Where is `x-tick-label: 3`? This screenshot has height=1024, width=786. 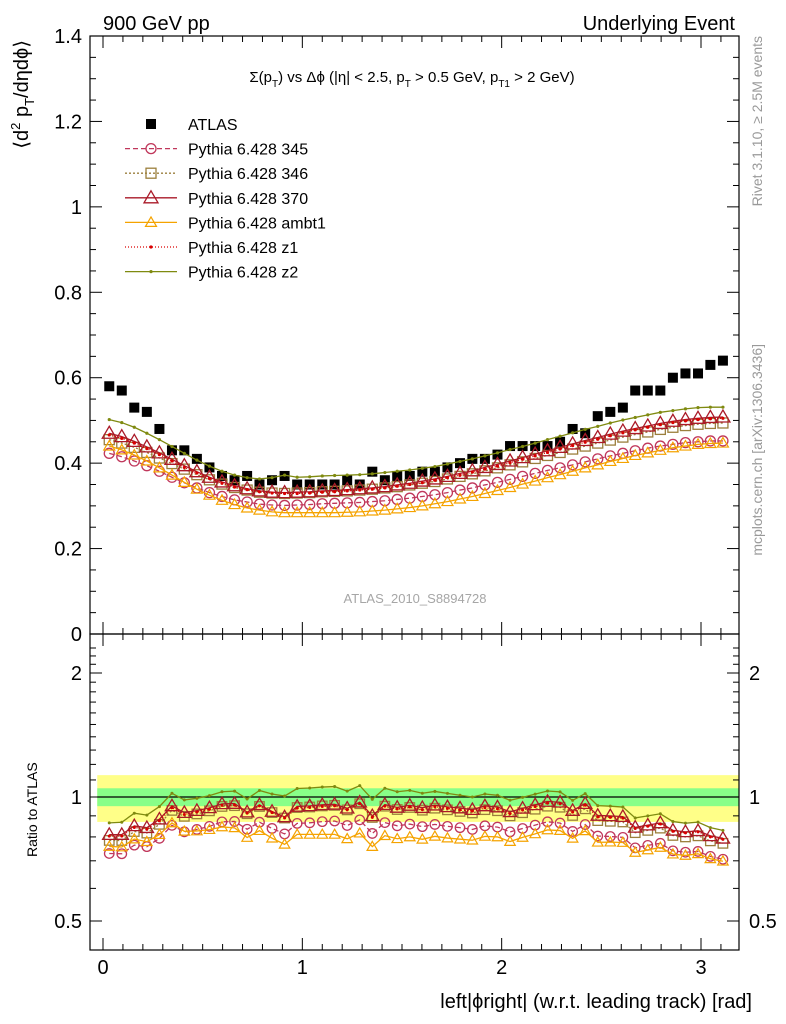
x-tick-label: 3 is located at coordinates (700, 968).